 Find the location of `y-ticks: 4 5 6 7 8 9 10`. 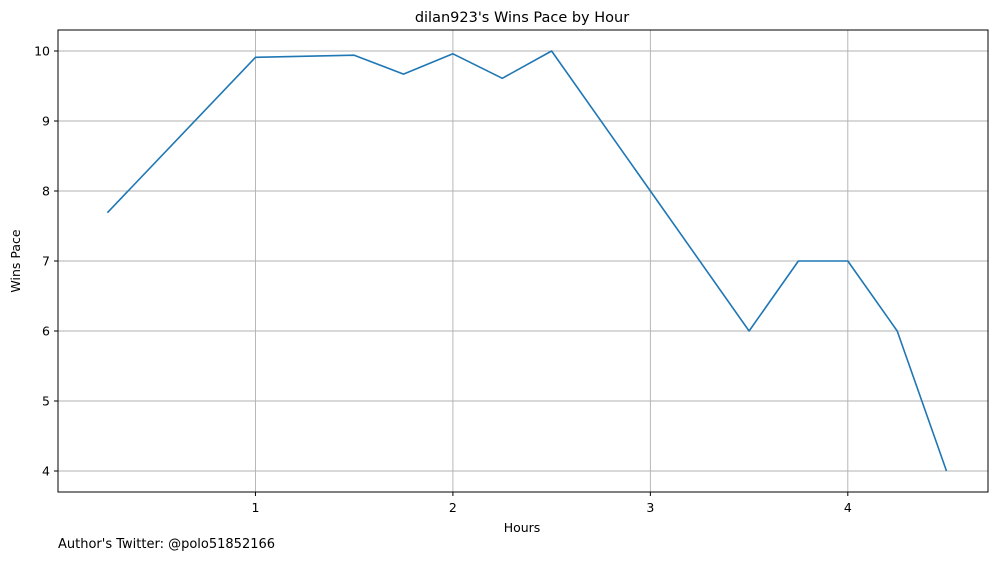

y-ticks: 4 5 6 7 8 9 10 is located at coordinates (46, 261).